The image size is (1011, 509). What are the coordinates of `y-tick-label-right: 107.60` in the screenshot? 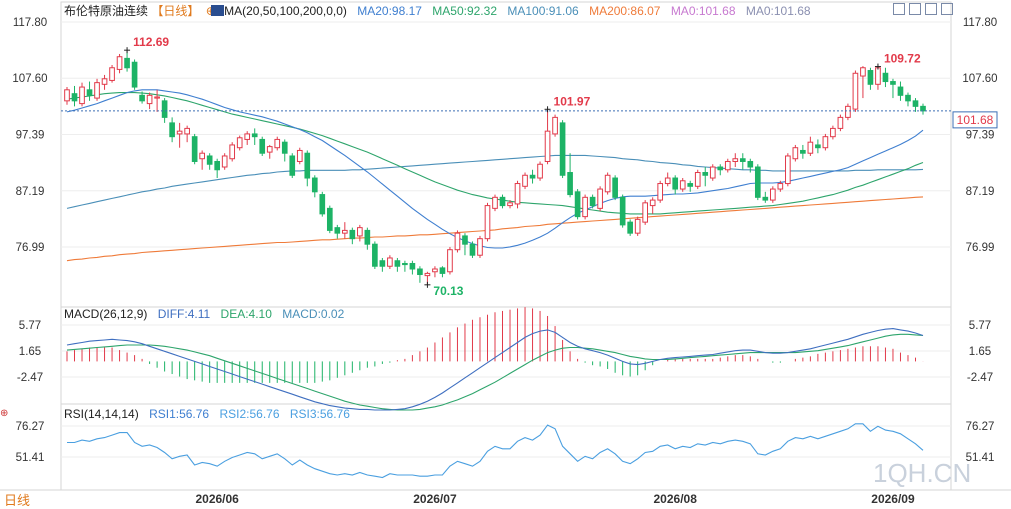 It's located at (979, 79).